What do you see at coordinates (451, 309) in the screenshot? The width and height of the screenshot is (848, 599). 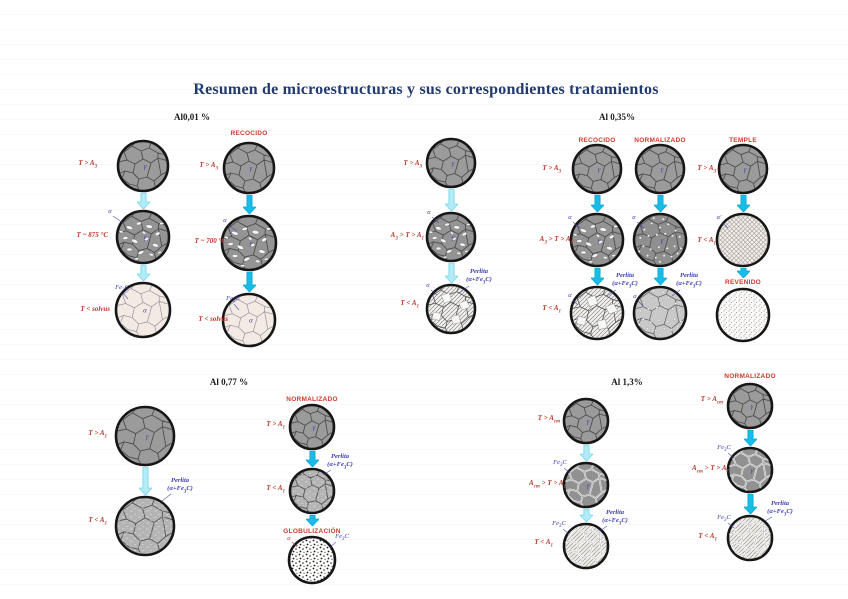 I see `micro-svg-pearlite-coarse` at bounding box center [451, 309].